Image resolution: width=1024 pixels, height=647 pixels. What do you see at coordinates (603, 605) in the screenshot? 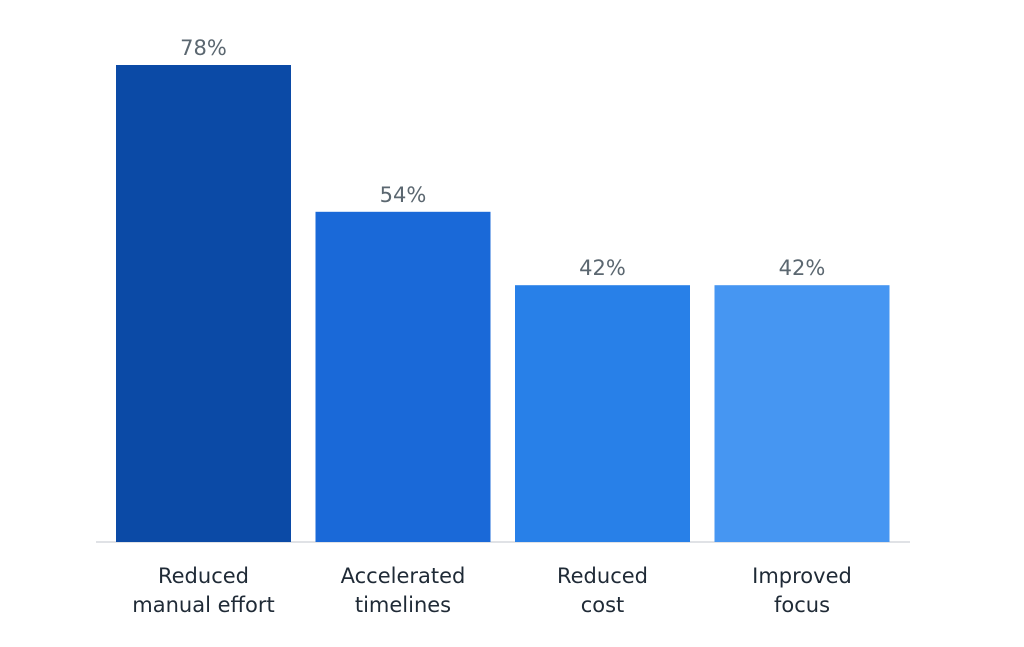
I see `category-label-3-line-2: cost` at bounding box center [603, 605].